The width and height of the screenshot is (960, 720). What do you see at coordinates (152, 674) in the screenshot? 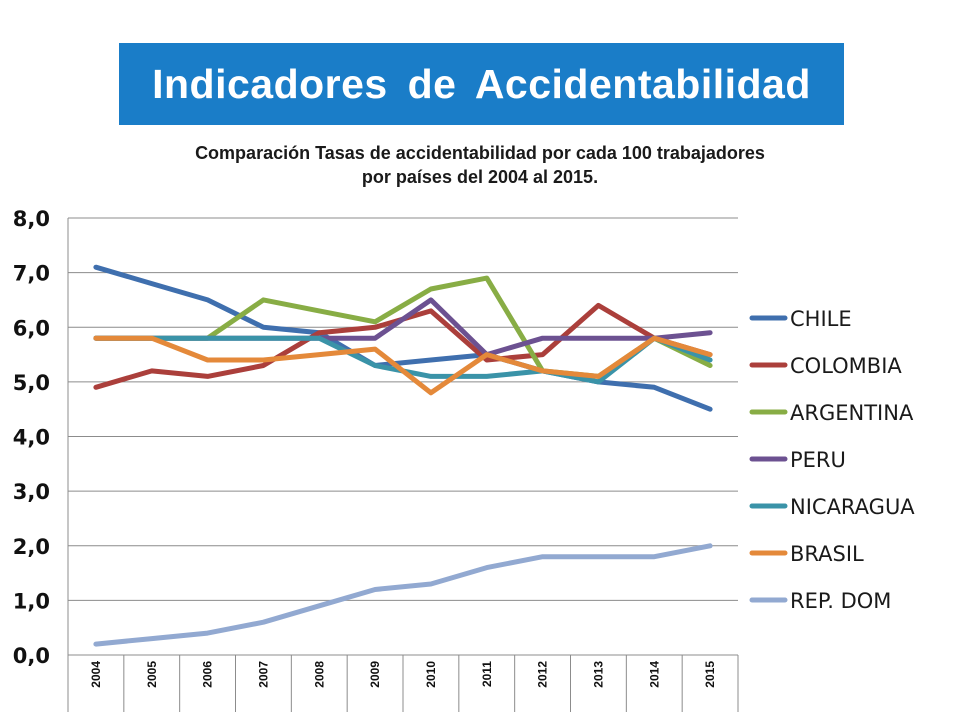
I see `x-tick-label: 2005` at bounding box center [152, 674].